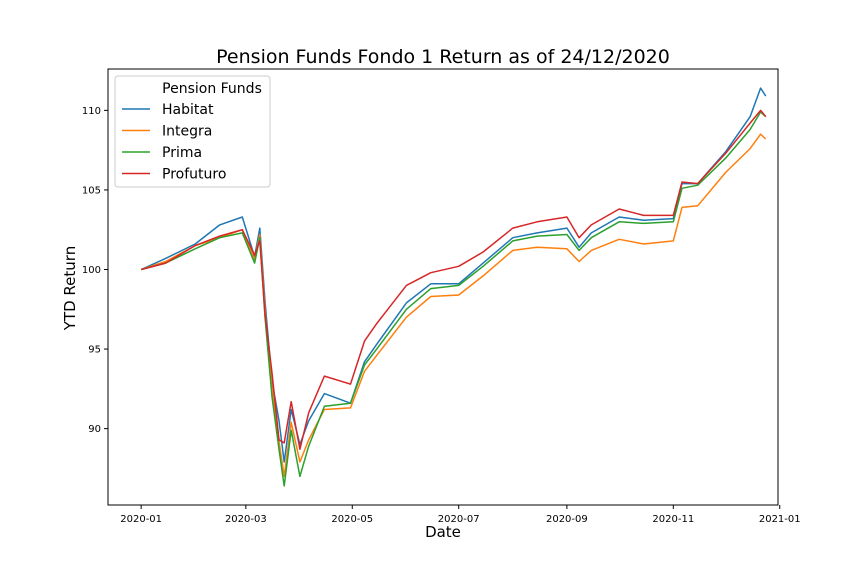 The image size is (864, 580). What do you see at coordinates (246, 519) in the screenshot?
I see `x-tick-label: 2020-03` at bounding box center [246, 519].